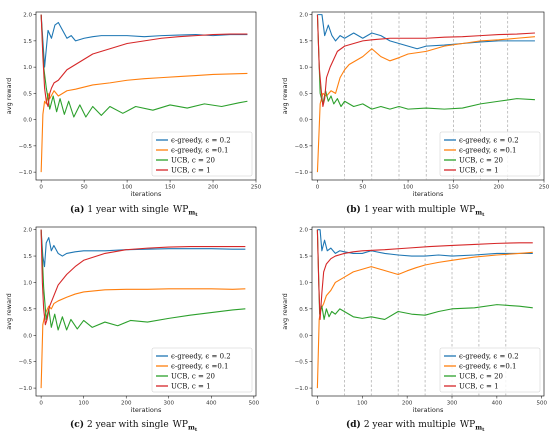 Image resolution: width=550 pixels, height=432 pixels. I want to click on caption-letter: (d), so click(353, 424).